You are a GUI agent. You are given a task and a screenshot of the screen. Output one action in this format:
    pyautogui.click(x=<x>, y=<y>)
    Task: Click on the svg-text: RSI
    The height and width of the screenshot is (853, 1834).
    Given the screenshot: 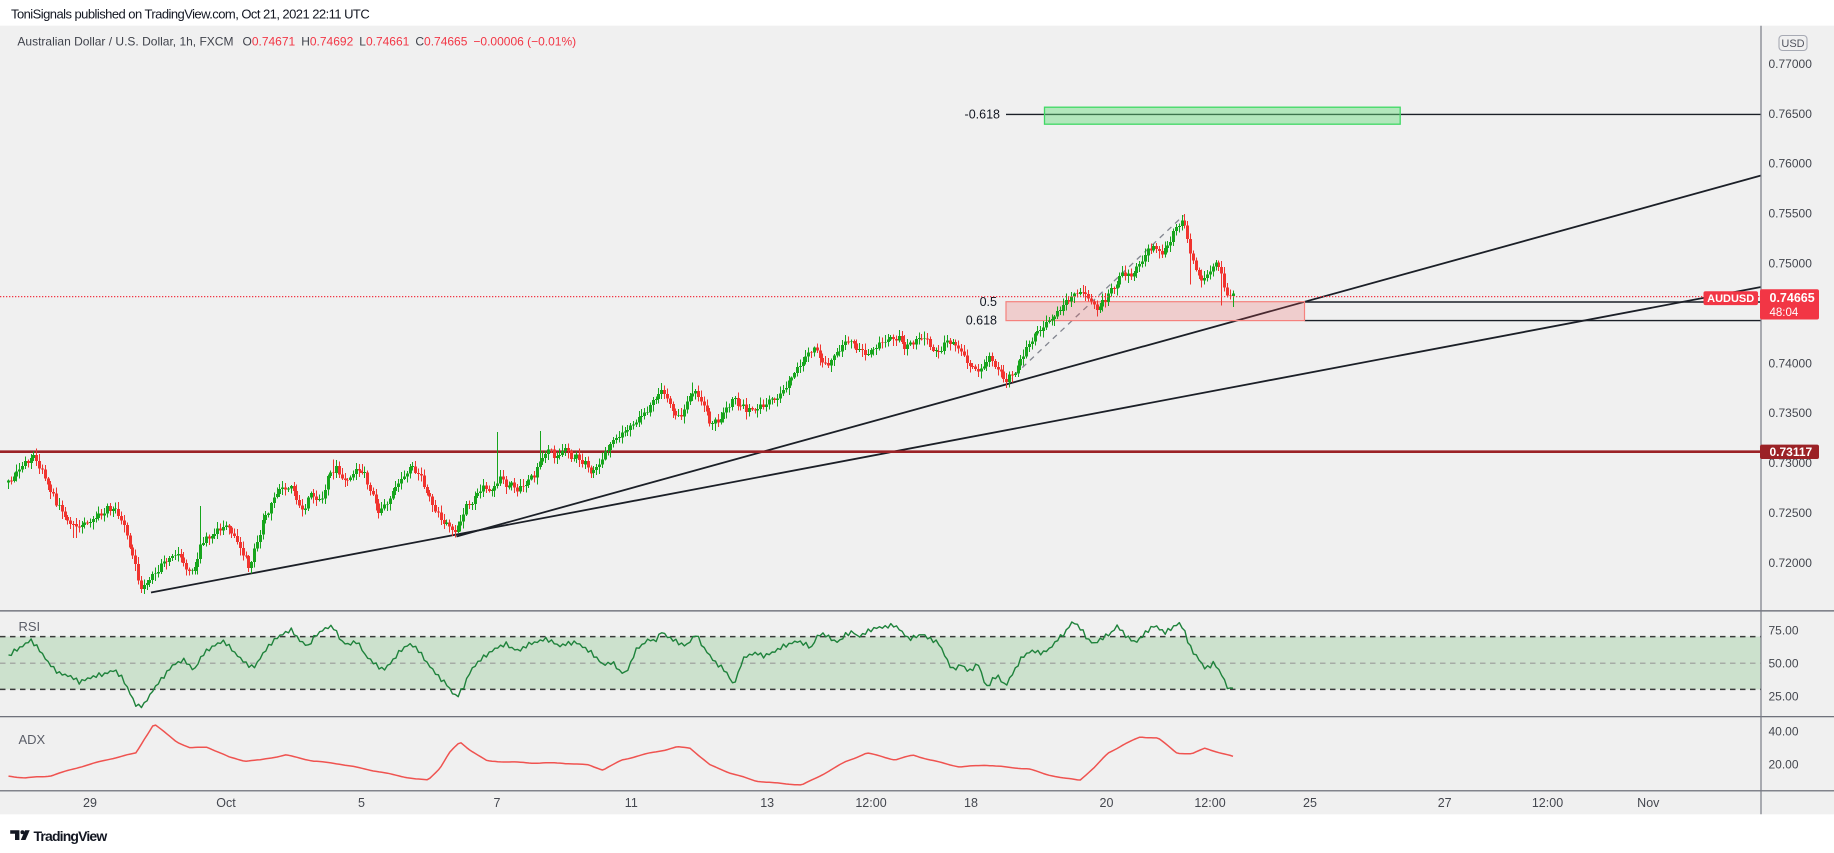 What is the action you would take?
    pyautogui.click(x=30, y=626)
    